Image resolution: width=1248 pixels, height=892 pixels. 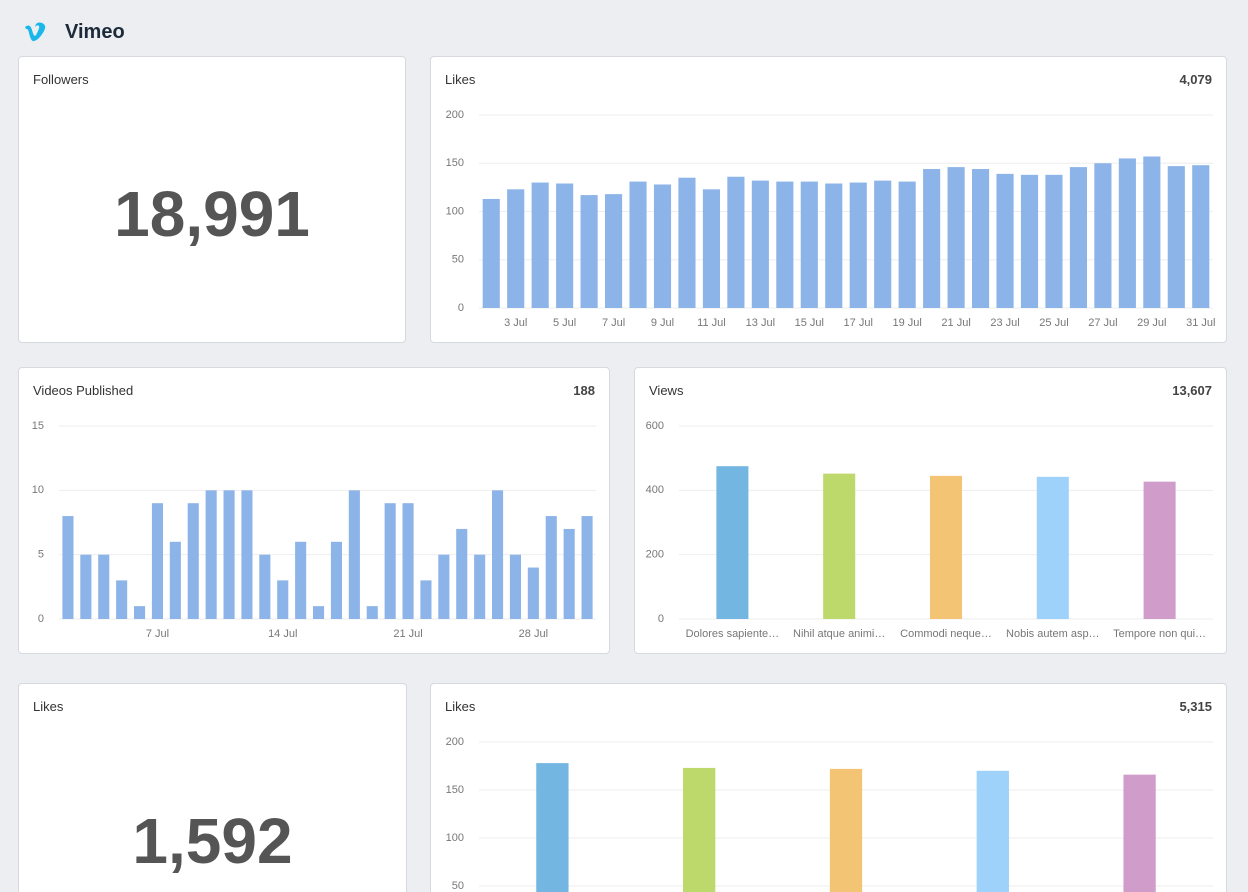 What do you see at coordinates (515, 323) in the screenshot?
I see `x-tick-label: 3 Jul` at bounding box center [515, 323].